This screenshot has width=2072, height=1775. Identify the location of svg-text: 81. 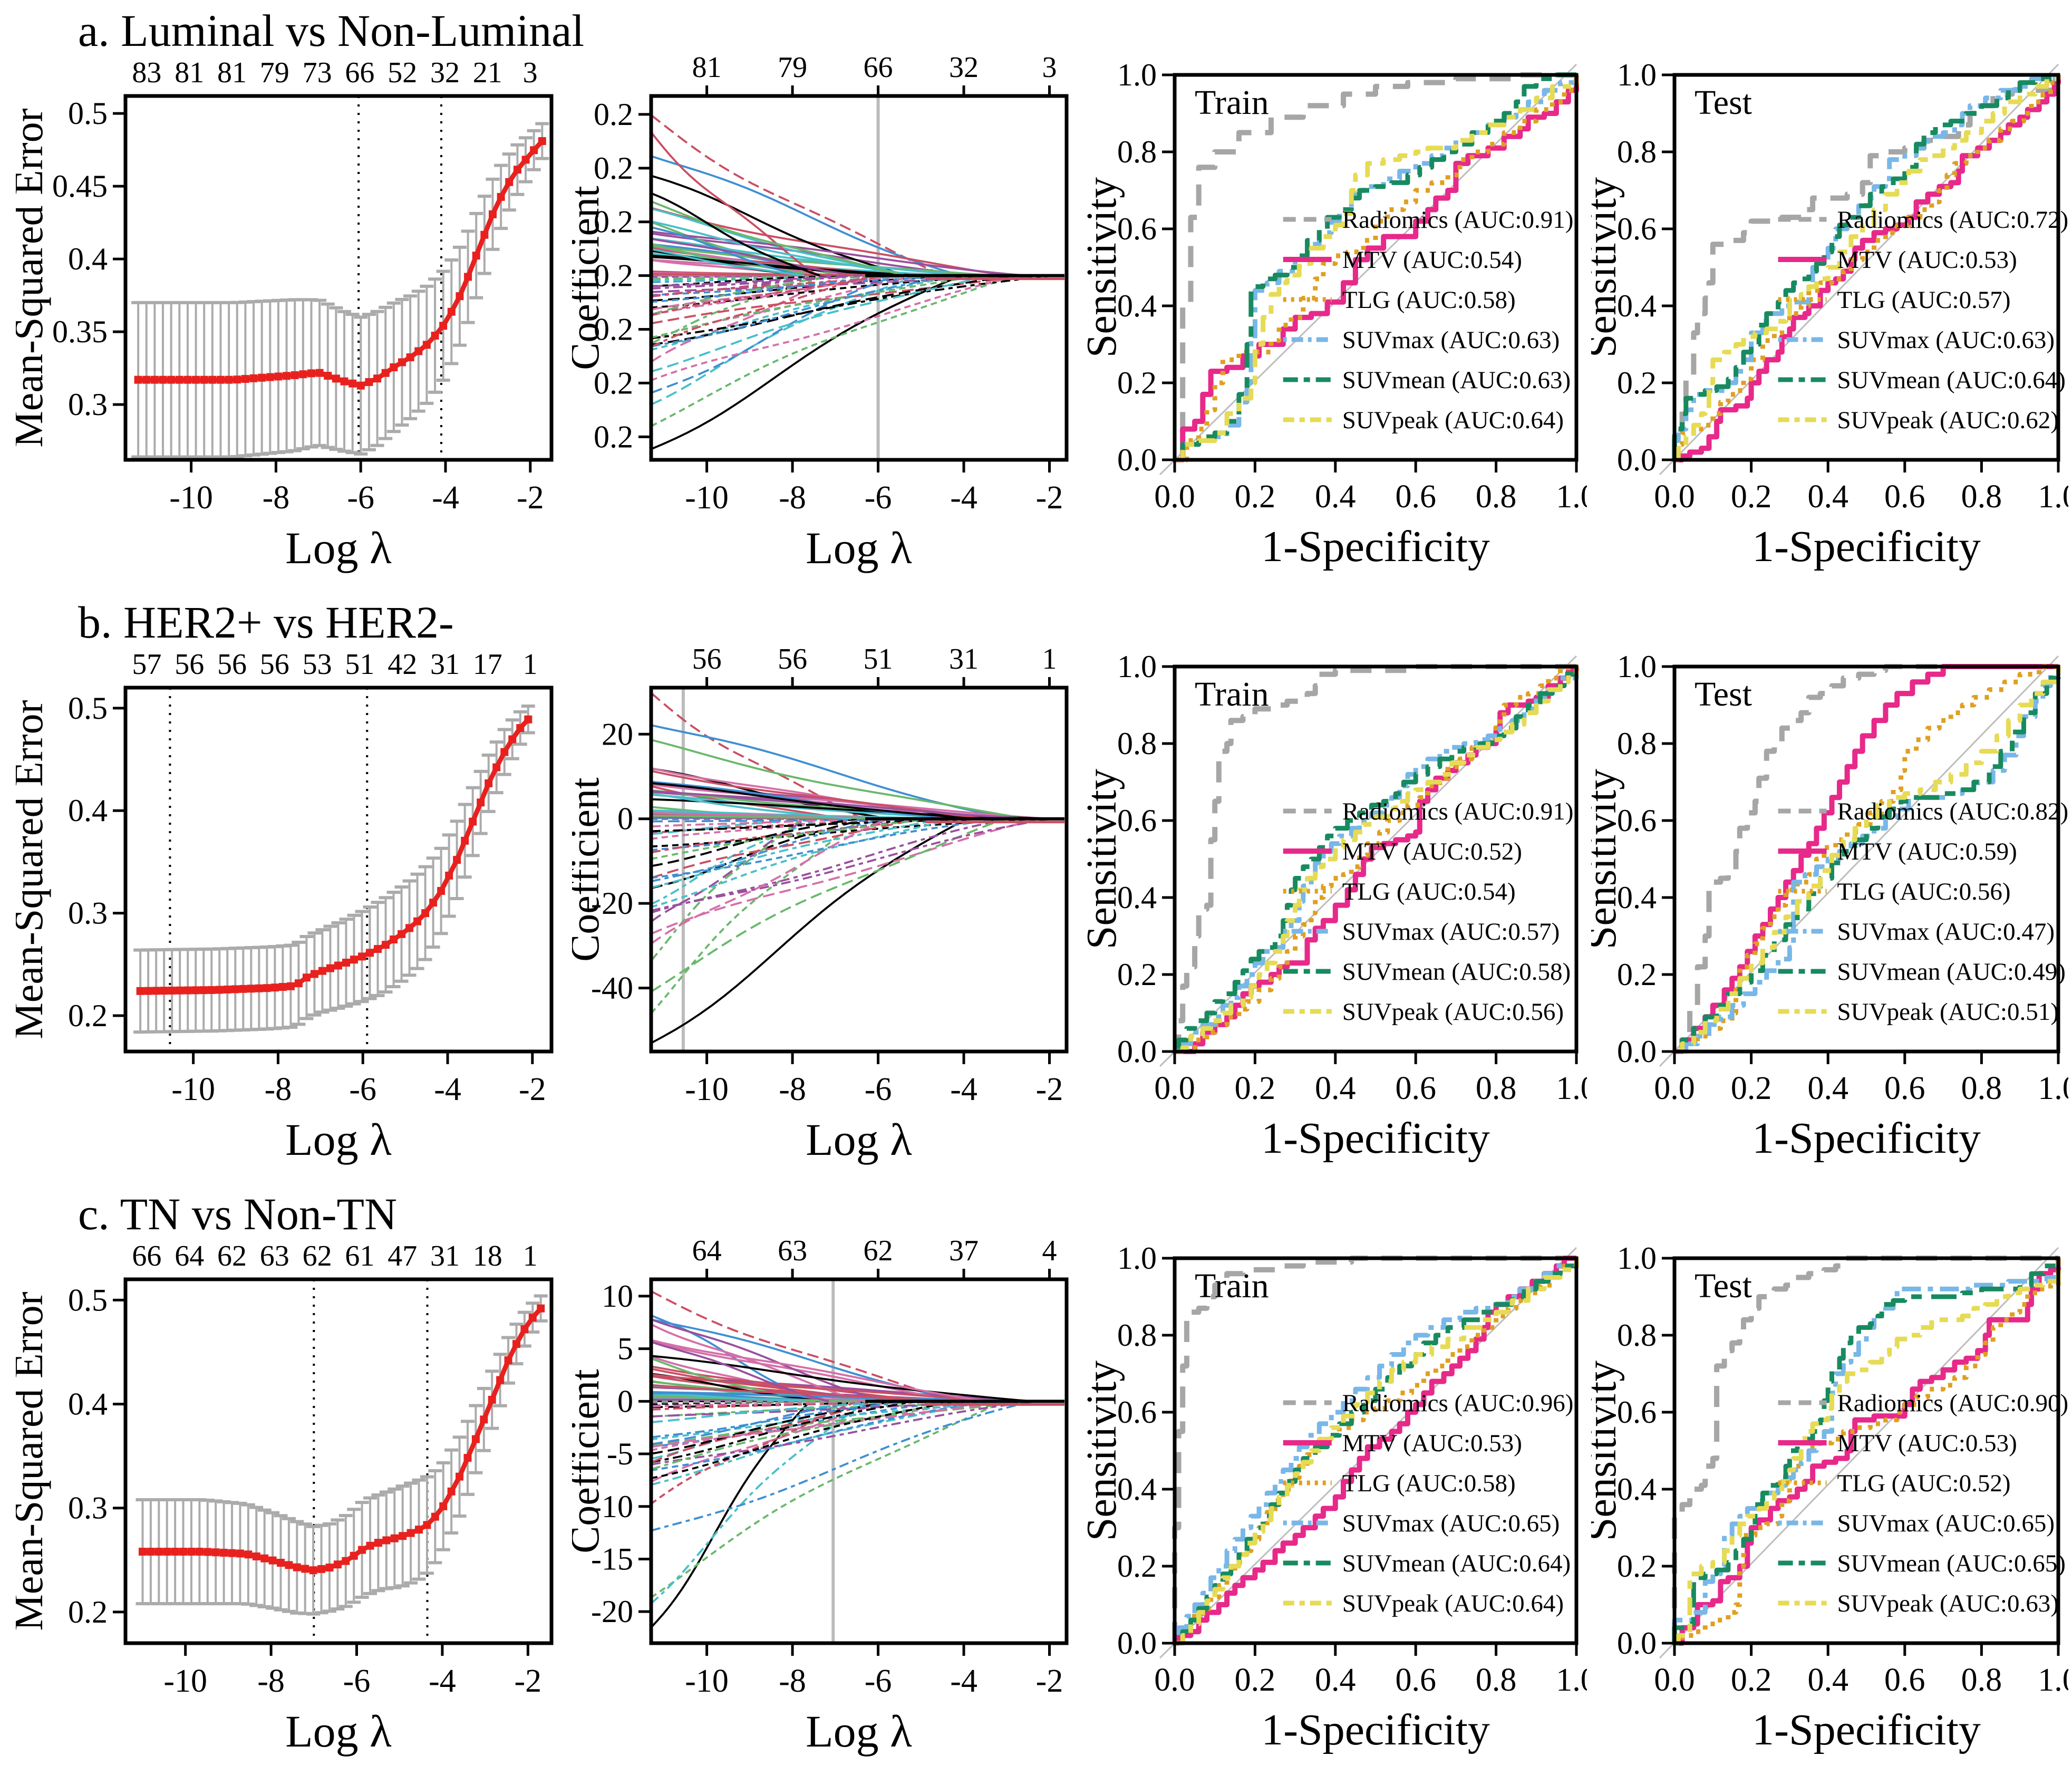
(707, 67).